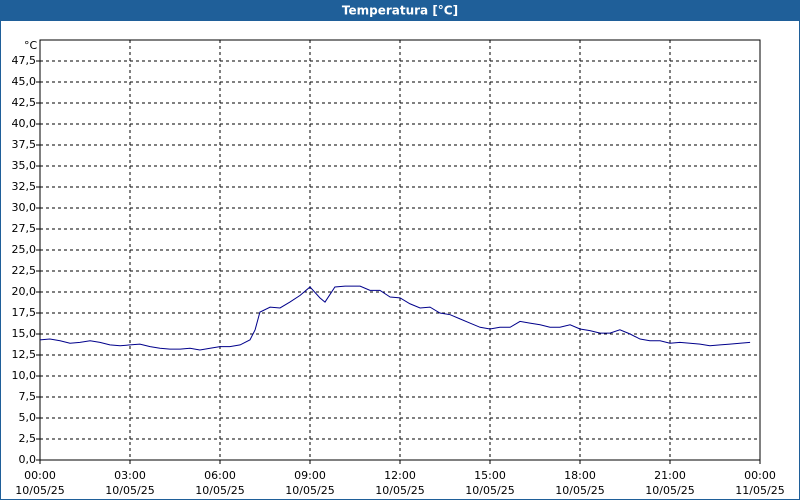 This screenshot has width=800, height=500. Describe the element at coordinates (24, 186) in the screenshot. I see `y-tick-label: 32,5` at that location.